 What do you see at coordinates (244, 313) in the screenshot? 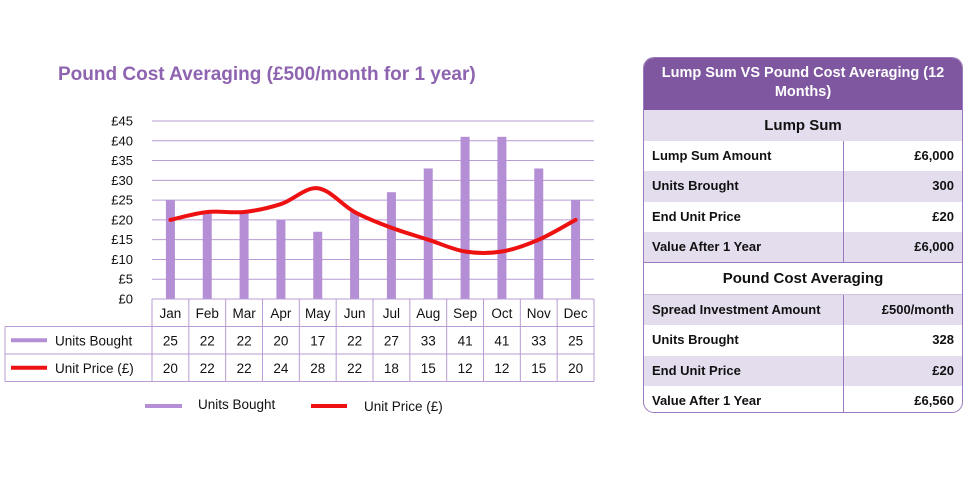
I see `x-tick-label: Mar` at bounding box center [244, 313].